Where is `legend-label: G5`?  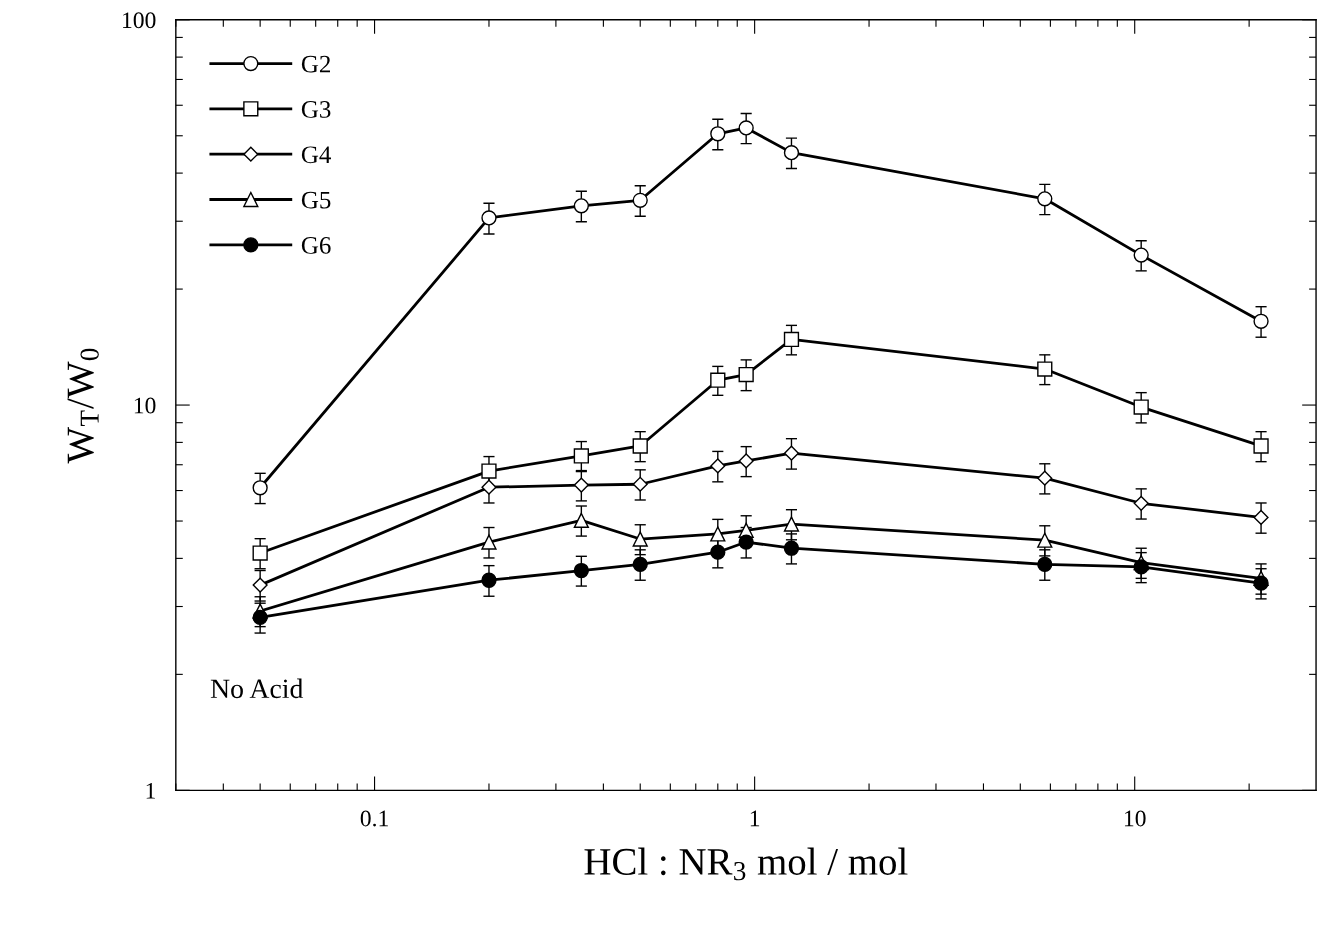
legend-label: G5 is located at coordinates (316, 200).